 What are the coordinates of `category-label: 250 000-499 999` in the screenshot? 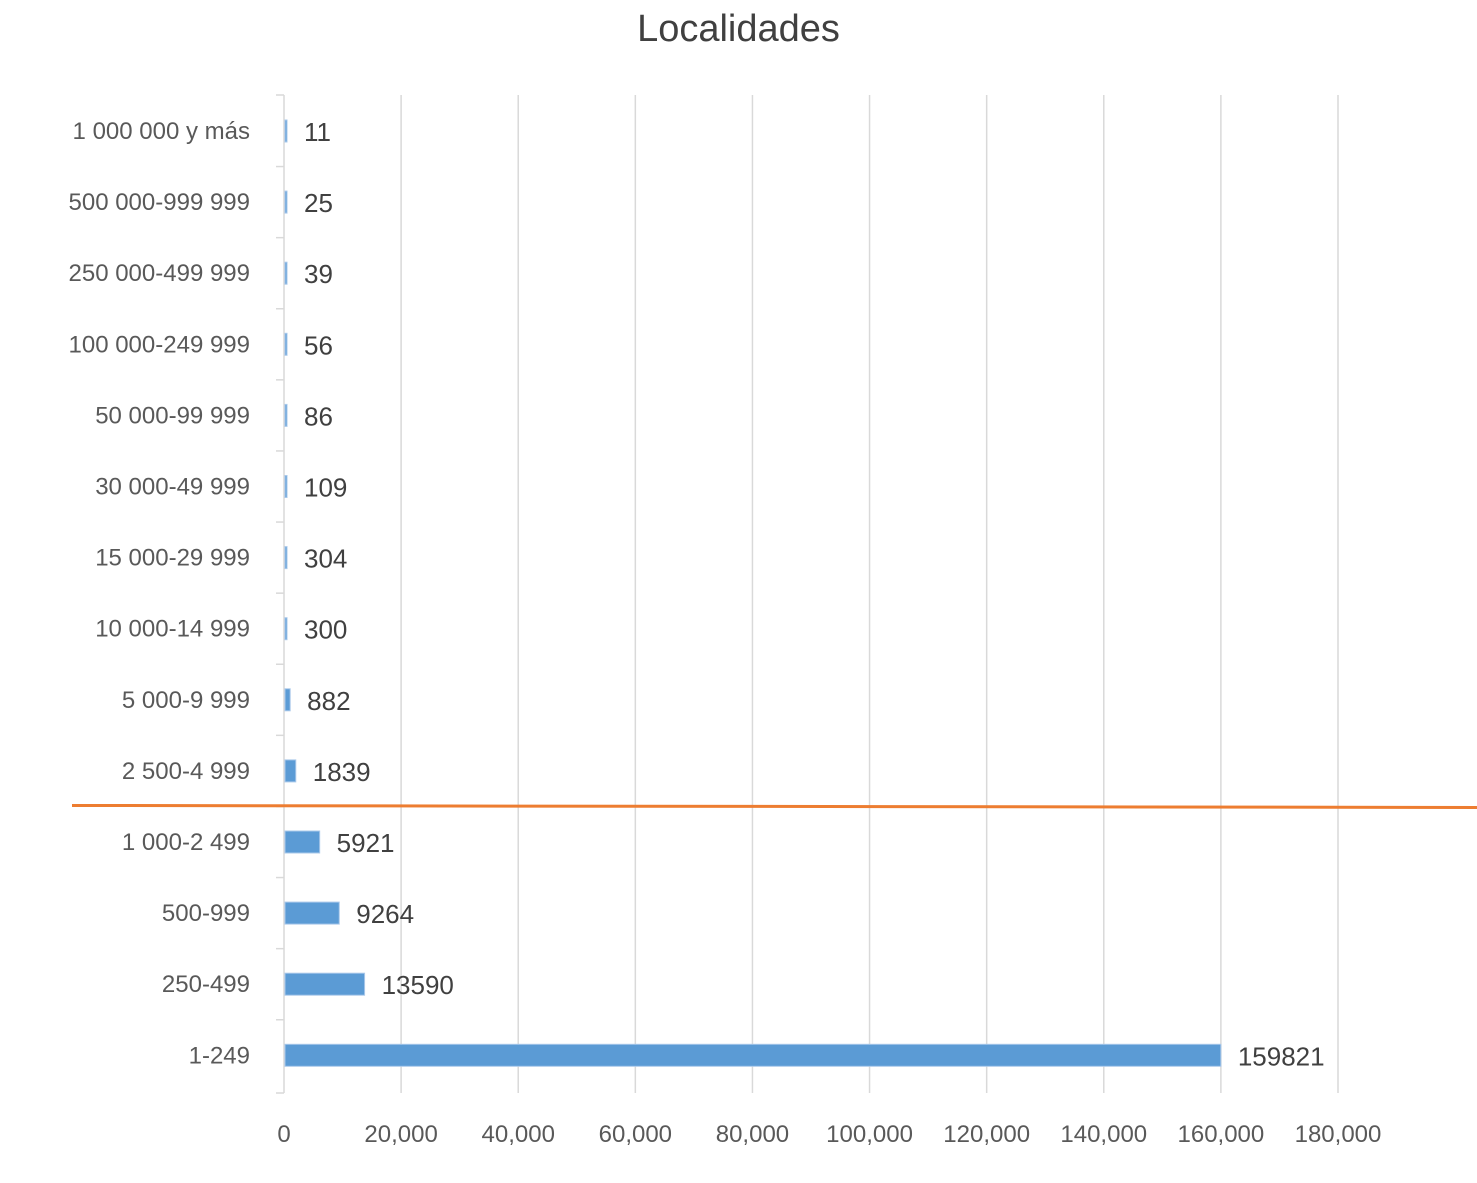 It's located at (160, 273).